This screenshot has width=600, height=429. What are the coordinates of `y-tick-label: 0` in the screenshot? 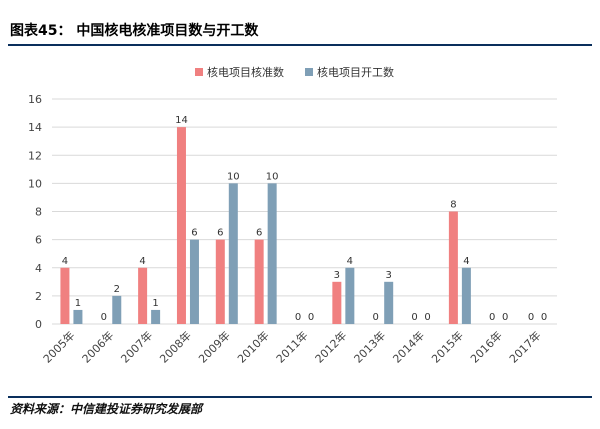 It's located at (38, 324).